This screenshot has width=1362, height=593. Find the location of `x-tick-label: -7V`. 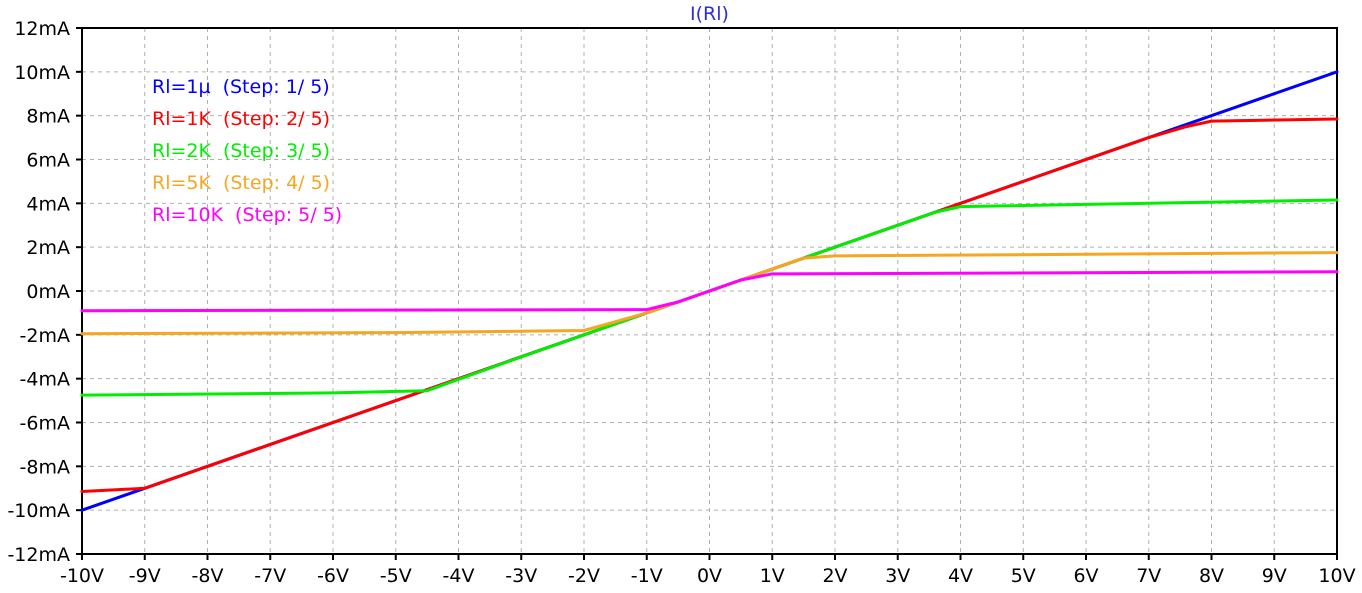

x-tick-label: -7V is located at coordinates (270, 576).